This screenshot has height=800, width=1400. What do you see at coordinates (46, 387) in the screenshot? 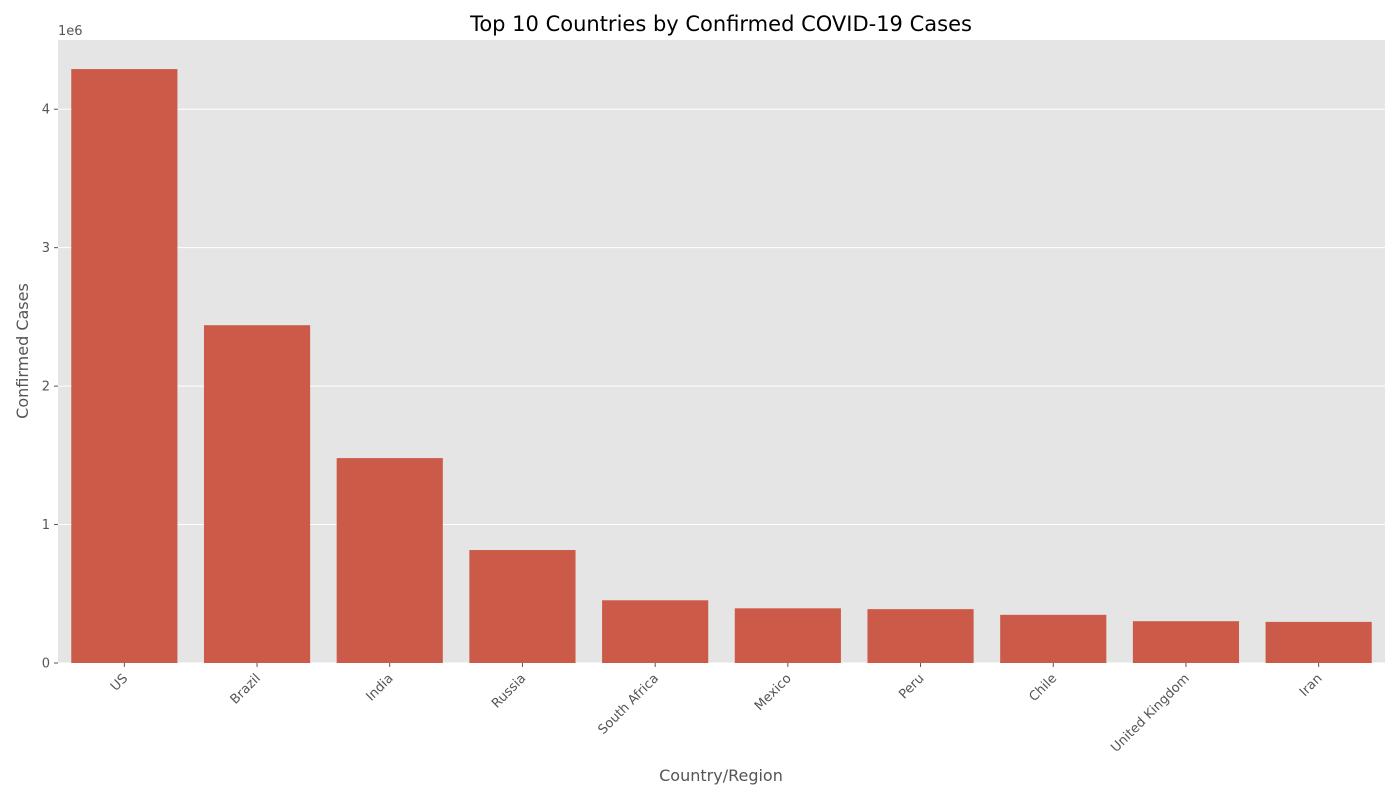
I see `y-tick-label: 2` at bounding box center [46, 387].